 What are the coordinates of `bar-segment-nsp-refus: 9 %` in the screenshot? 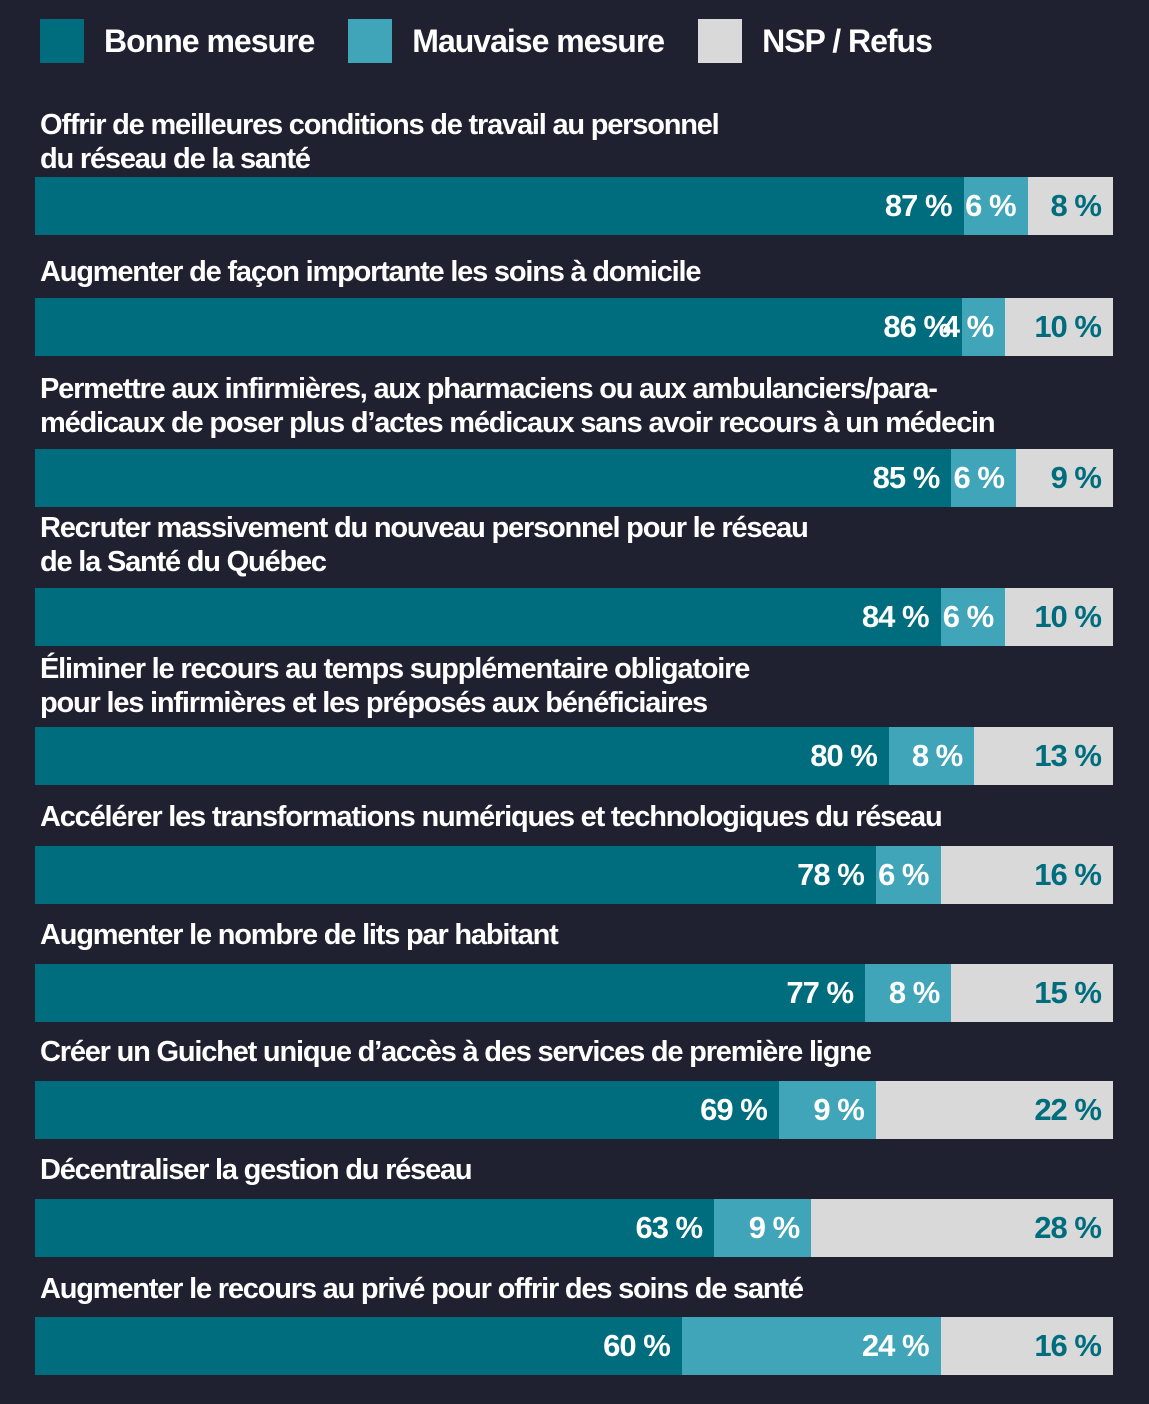 It's located at (1064, 478).